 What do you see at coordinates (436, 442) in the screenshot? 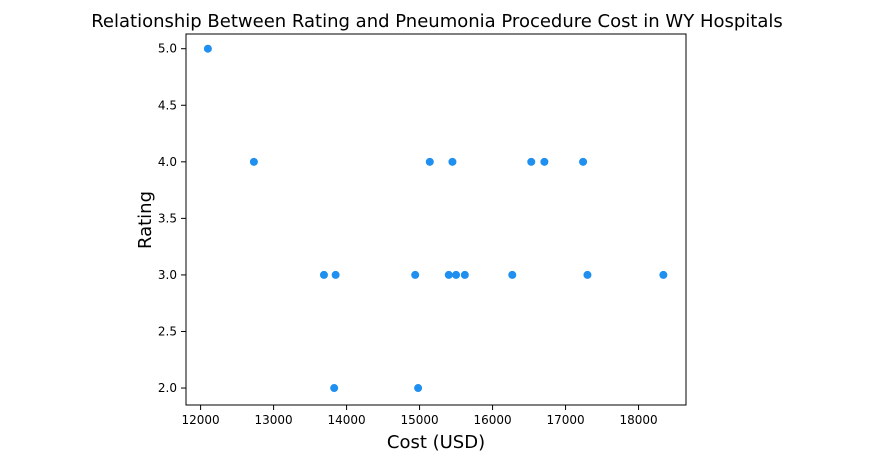
I see `x-axis-label: Cost (USD)` at bounding box center [436, 442].